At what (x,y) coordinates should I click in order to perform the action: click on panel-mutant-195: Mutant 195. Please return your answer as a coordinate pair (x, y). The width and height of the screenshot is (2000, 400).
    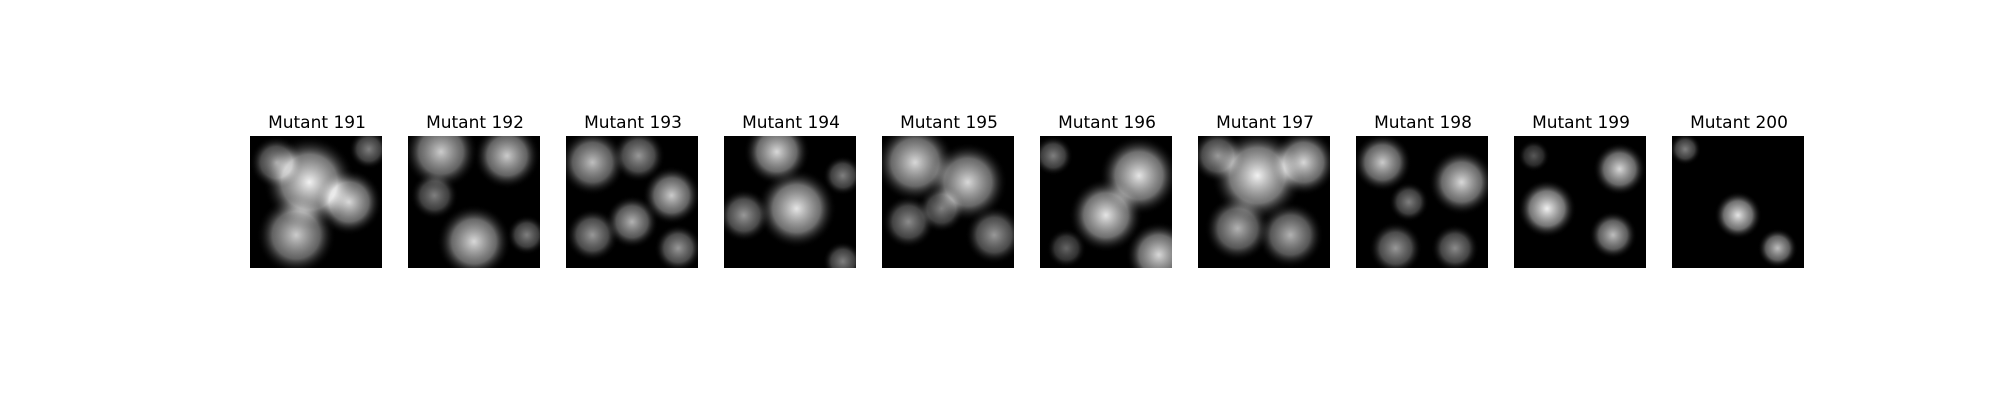
    Looking at the image, I should click on (949, 190).